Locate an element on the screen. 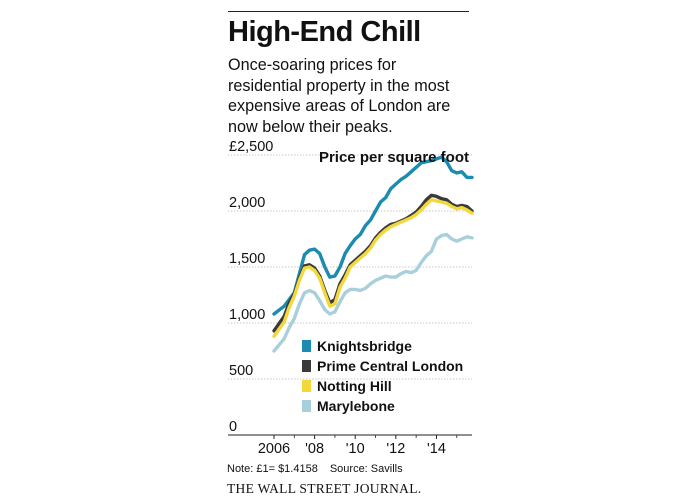 The image size is (700, 500). legend-label-marylebone: Marylebone is located at coordinates (356, 406).